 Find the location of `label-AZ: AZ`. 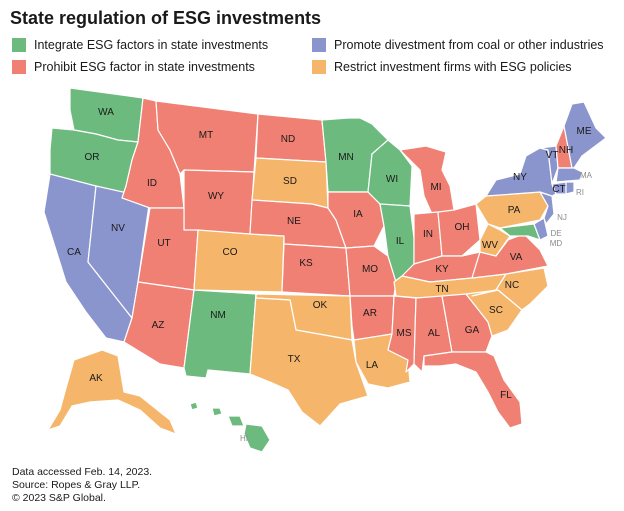

label-AZ: AZ is located at coordinates (158, 325).